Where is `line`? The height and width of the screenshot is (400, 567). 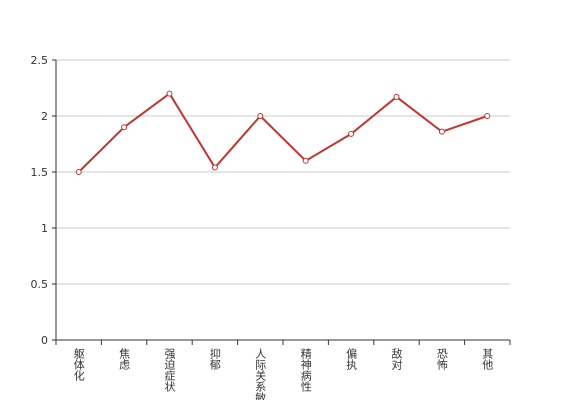 line is located at coordinates (282, 132).